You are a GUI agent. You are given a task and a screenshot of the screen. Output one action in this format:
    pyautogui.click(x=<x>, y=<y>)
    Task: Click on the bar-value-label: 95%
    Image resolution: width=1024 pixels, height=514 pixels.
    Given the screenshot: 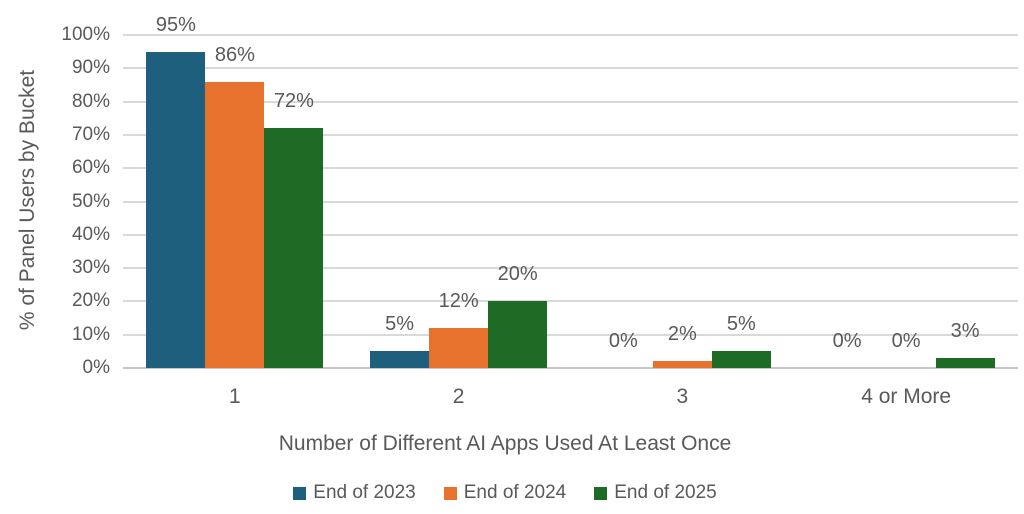 What is the action you would take?
    pyautogui.click(x=175, y=24)
    